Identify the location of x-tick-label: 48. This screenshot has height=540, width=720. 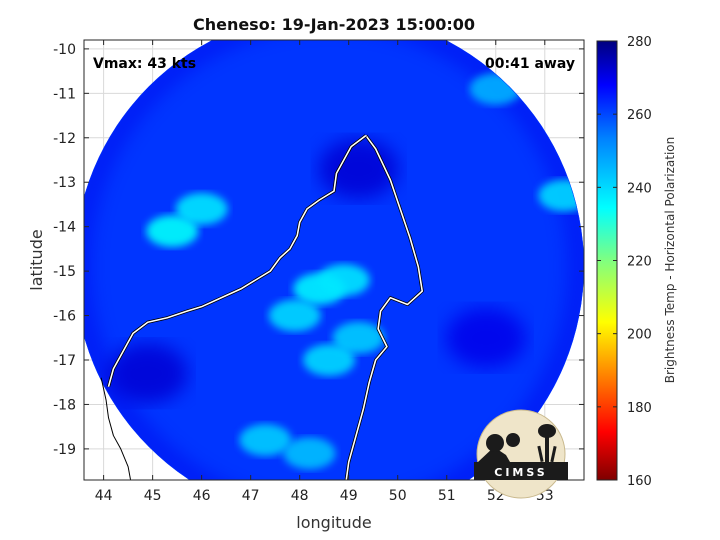
(300, 496).